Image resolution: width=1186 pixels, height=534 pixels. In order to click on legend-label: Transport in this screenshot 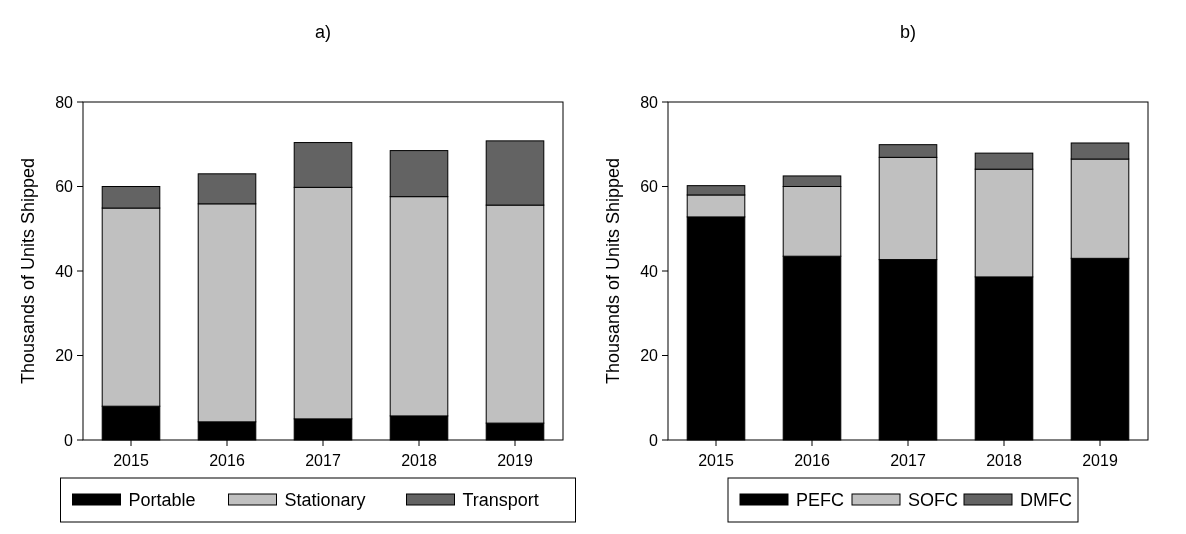, I will do `click(500, 500)`.